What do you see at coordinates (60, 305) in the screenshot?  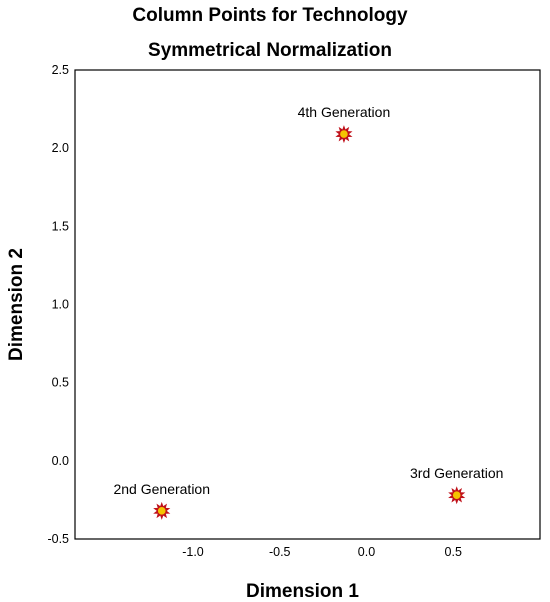 I see `y-tick-label: 1.0` at bounding box center [60, 305].